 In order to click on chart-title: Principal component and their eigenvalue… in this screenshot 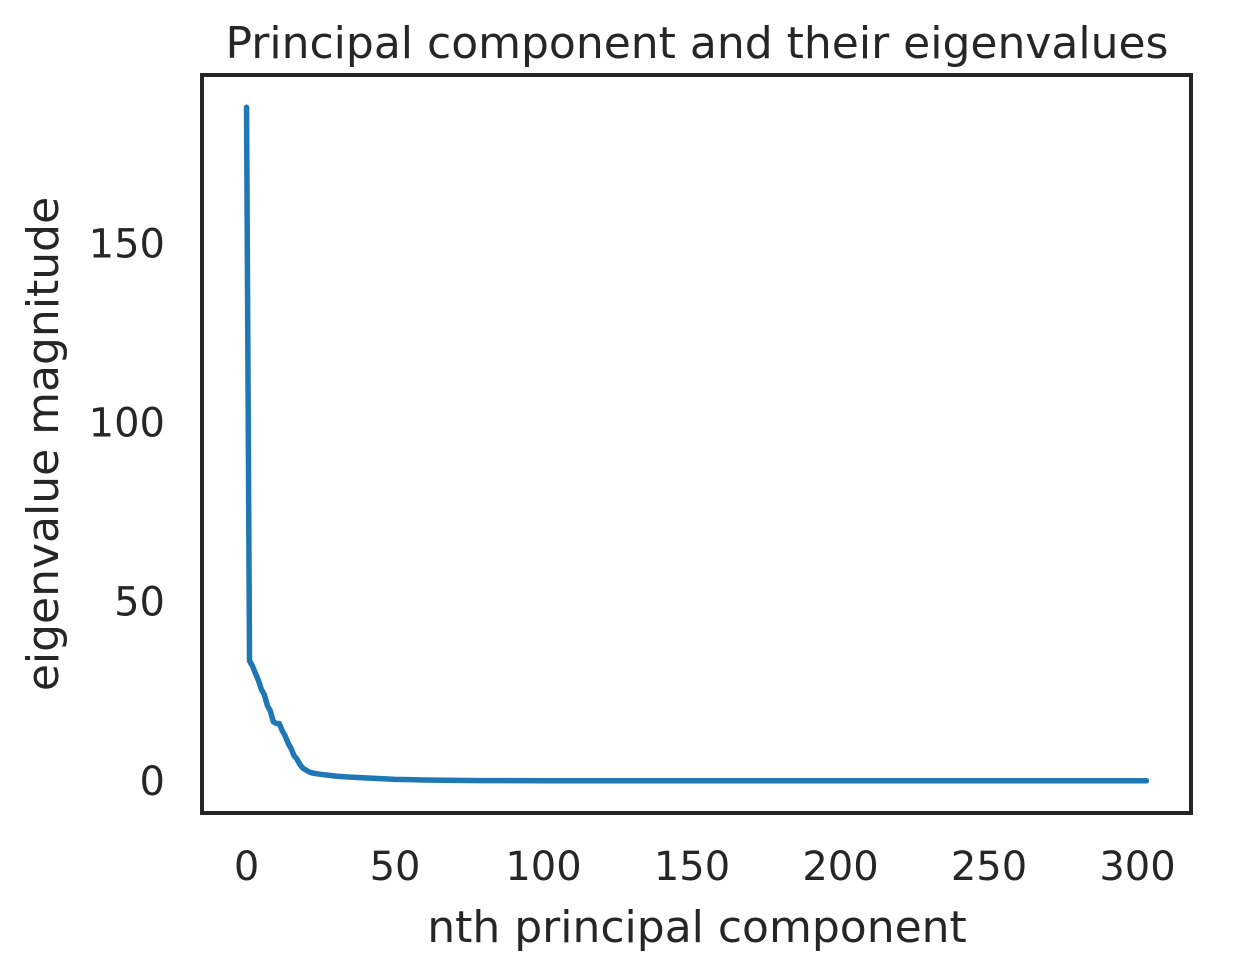, I will do `click(697, 43)`.